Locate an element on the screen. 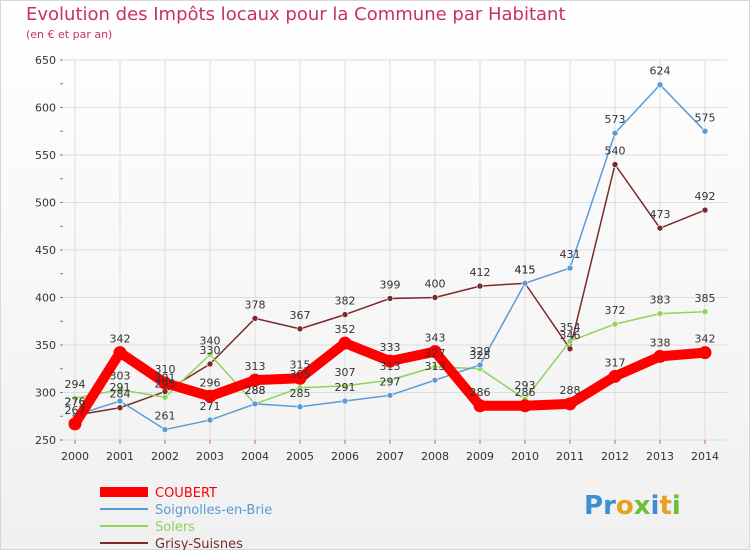 The height and width of the screenshot is (550, 750). y-tick-label: 650 is located at coordinates (45, 60).